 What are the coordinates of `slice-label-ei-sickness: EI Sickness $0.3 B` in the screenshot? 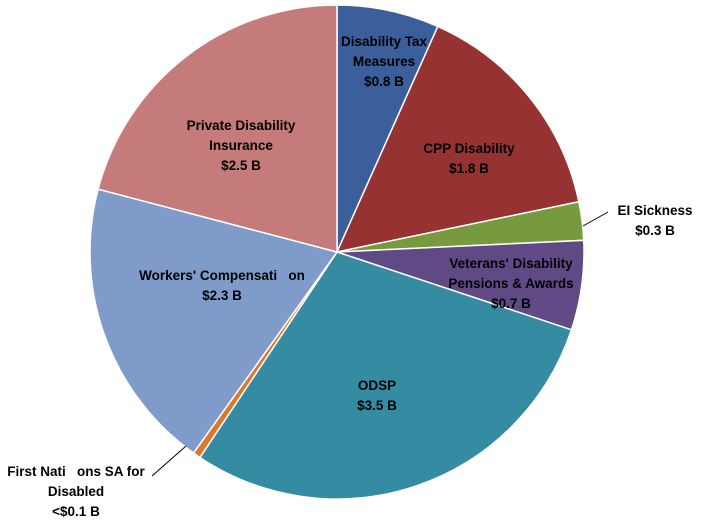 It's located at (654, 220).